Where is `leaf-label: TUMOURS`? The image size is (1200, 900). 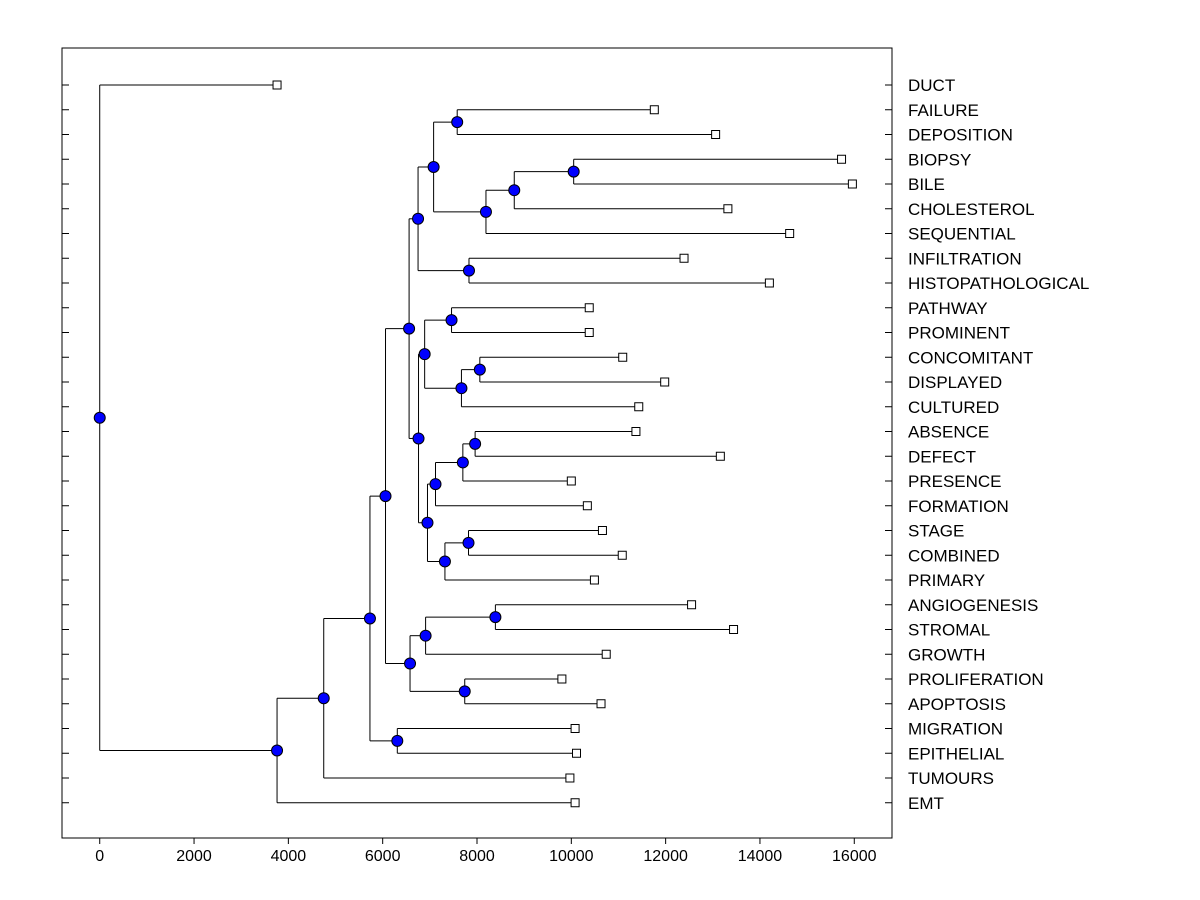 leaf-label: TUMOURS is located at coordinates (951, 778).